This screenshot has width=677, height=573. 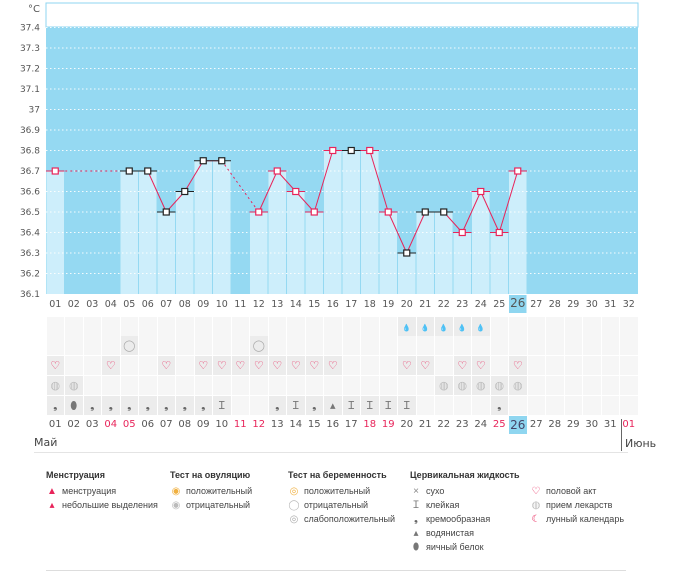 What do you see at coordinates (425, 424) in the screenshot?
I see `date-label: 21` at bounding box center [425, 424].